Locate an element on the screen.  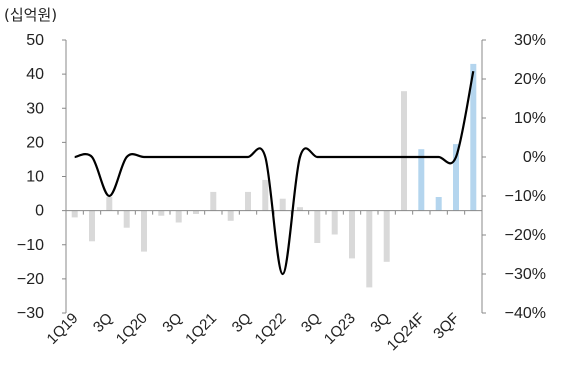
x-tick-label: 1Q19 is located at coordinates (63, 329).